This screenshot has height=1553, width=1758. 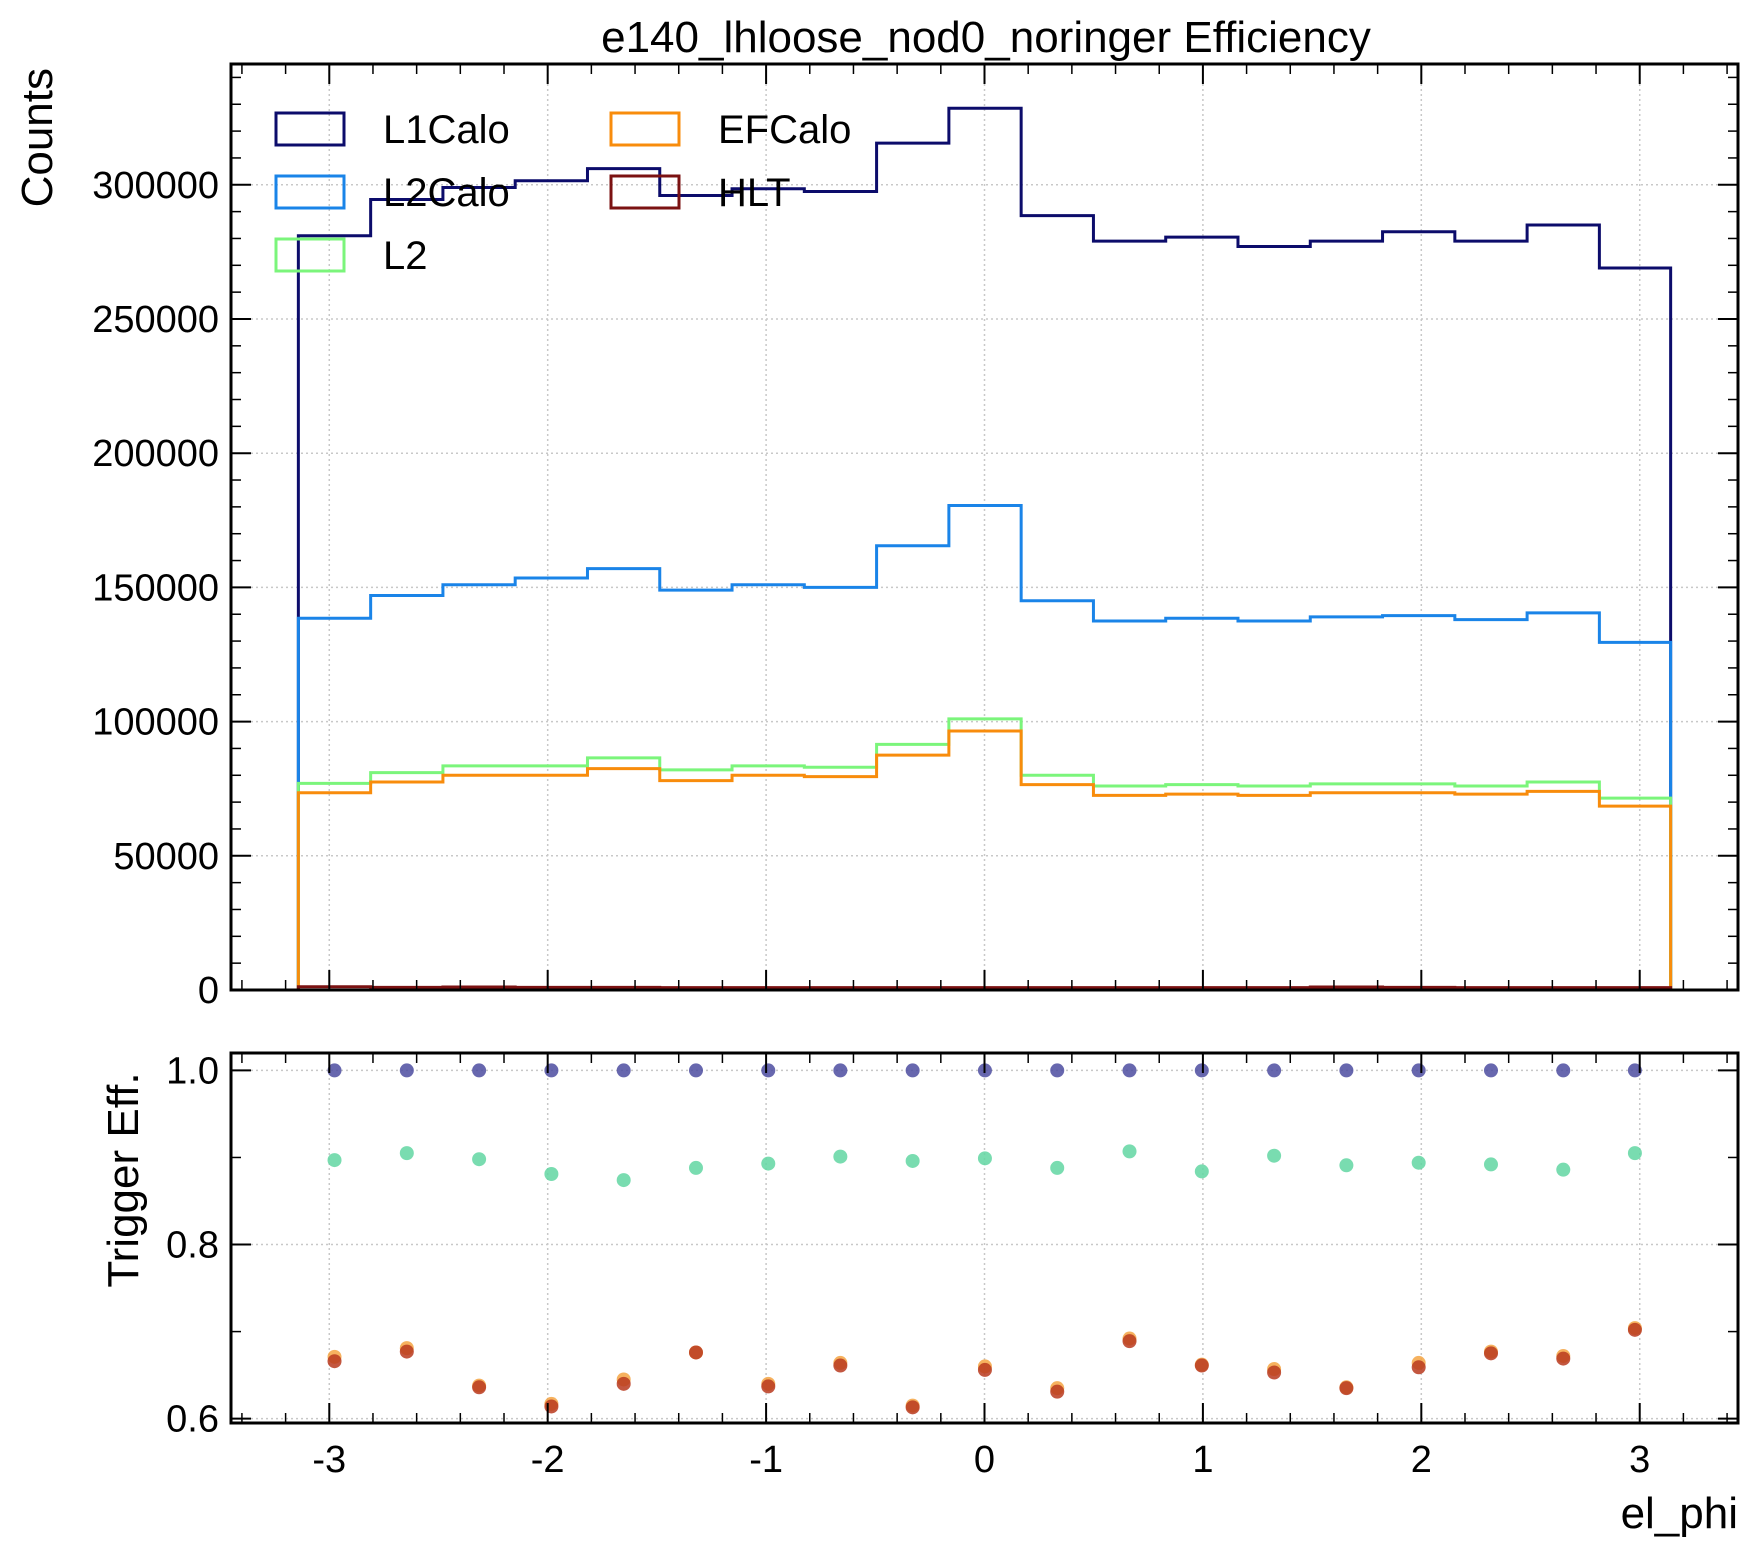 What do you see at coordinates (166, 857) in the screenshot?
I see `histogram-y-tick-label: 50000` at bounding box center [166, 857].